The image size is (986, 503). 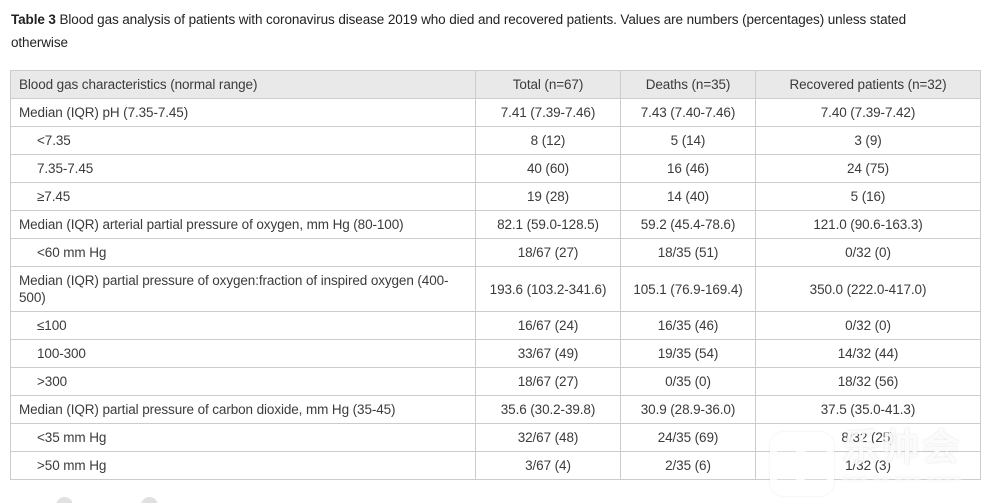 What do you see at coordinates (688, 353) in the screenshot?
I see `cell-value: 19/35 (54)` at bounding box center [688, 353].